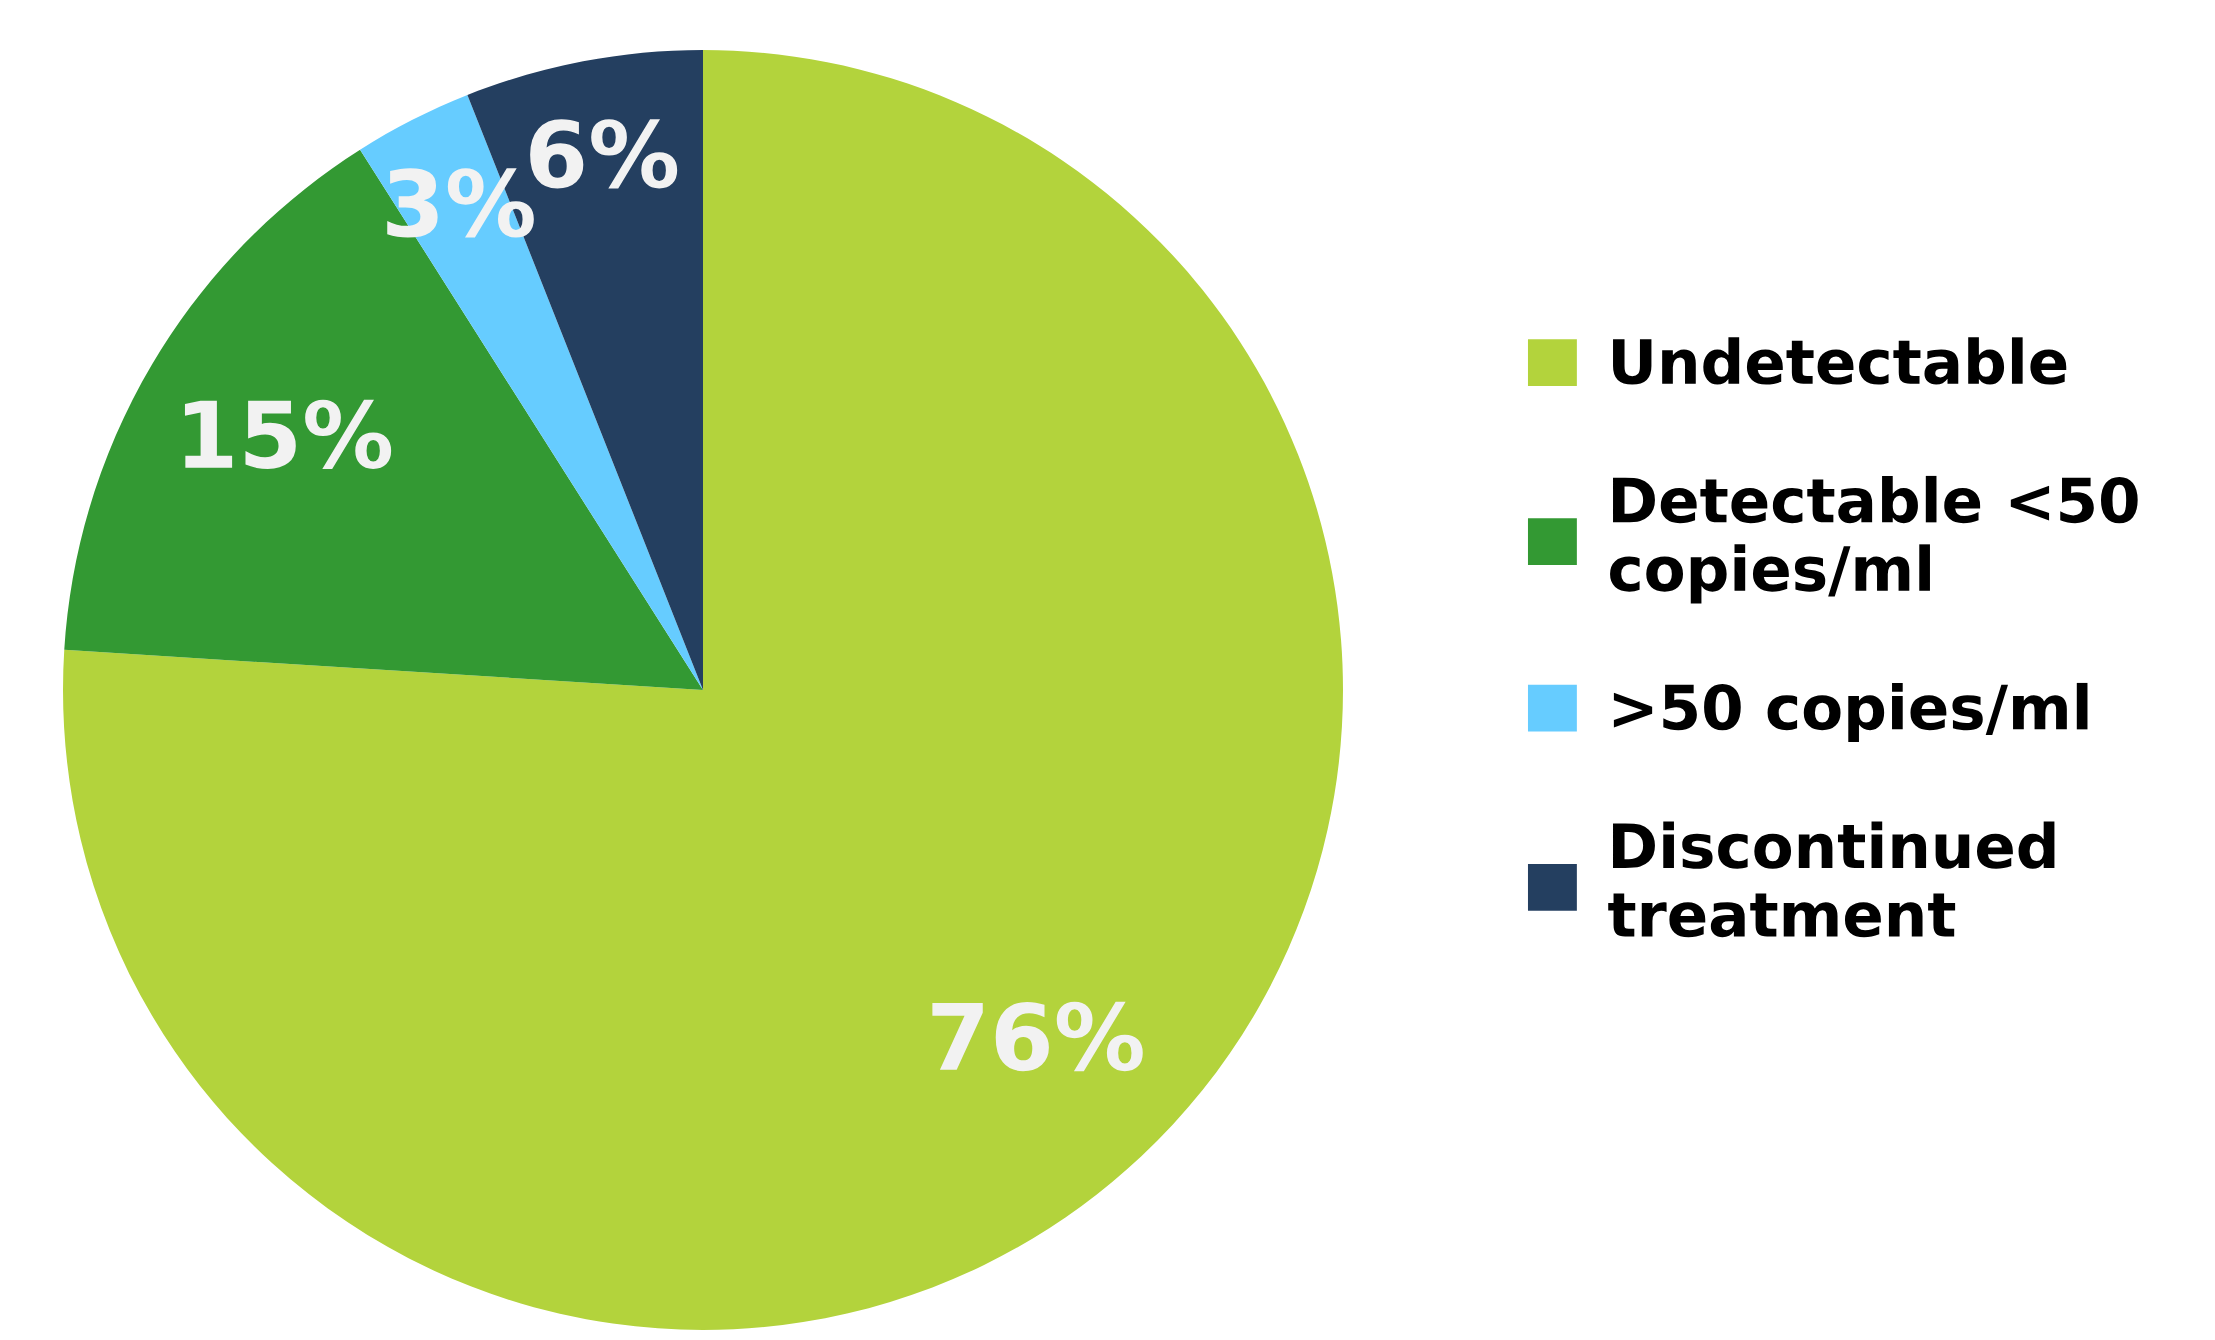 The width and height of the screenshot is (2215, 1340). What do you see at coordinates (1037, 1036) in the screenshot?
I see `data-label: 76%` at bounding box center [1037, 1036].